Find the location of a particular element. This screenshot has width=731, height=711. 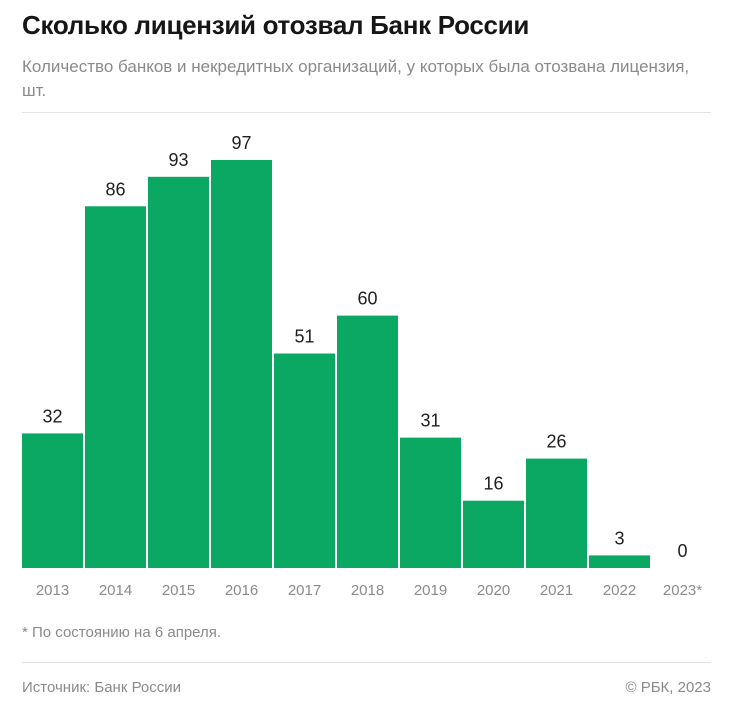

x-tick-2016: 2016 is located at coordinates (241, 590).